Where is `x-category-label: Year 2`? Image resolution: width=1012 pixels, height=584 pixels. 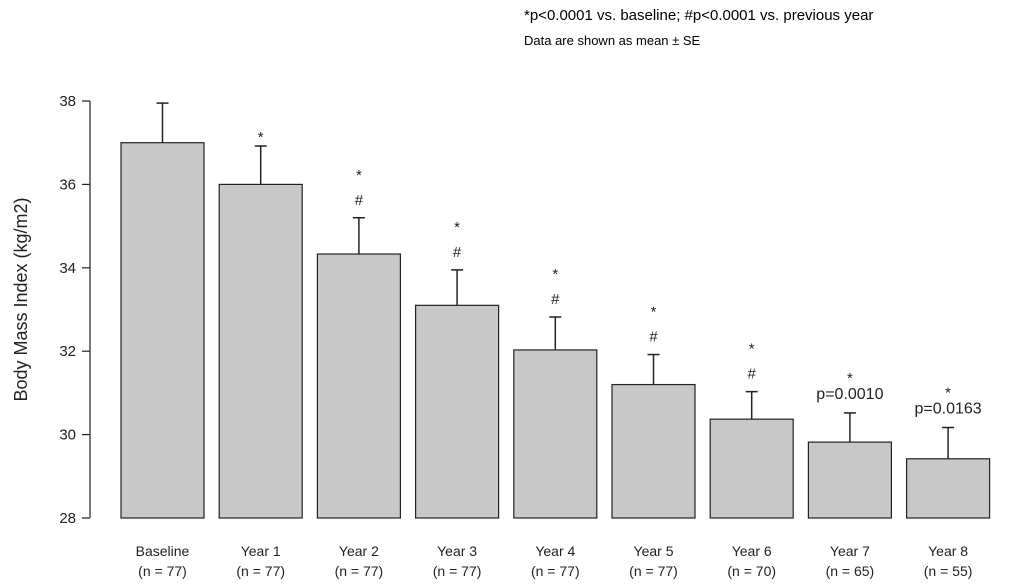
x-category-label: Year 2 is located at coordinates (359, 551).